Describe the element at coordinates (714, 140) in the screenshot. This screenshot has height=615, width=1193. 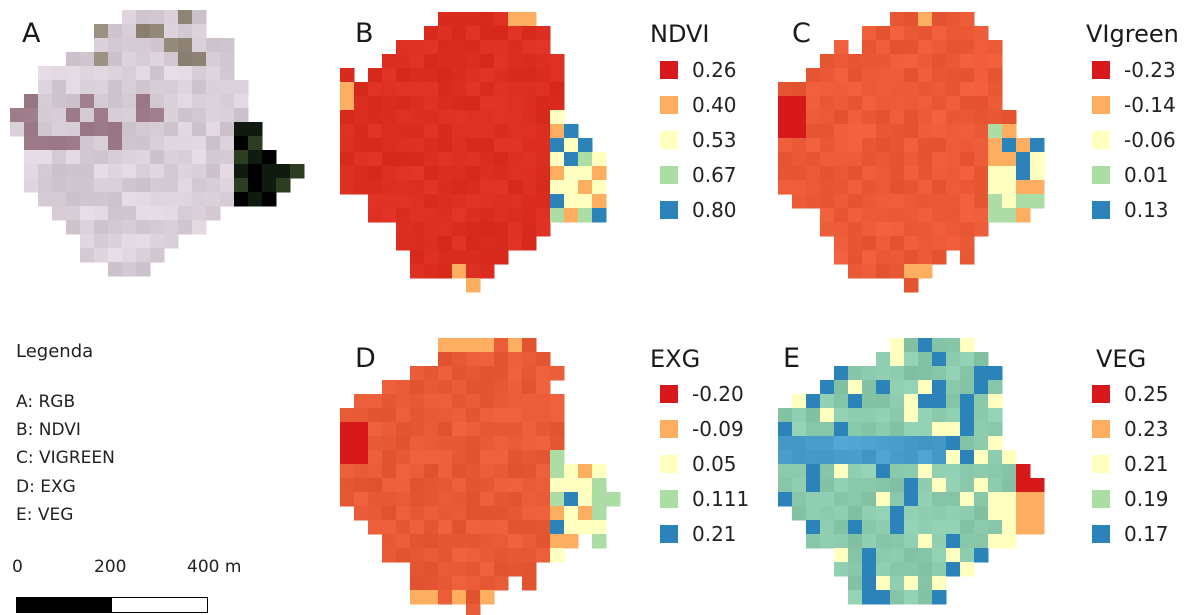
I see `ndvi-legend-value: 0.53` at that location.